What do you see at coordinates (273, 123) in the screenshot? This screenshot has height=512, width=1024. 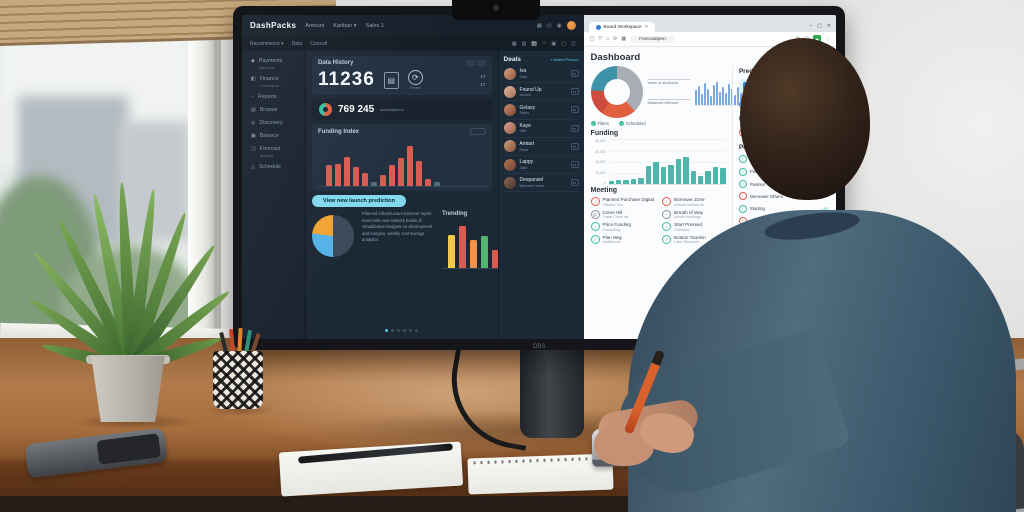 I see `sidebar-item: ◎ Discovery` at bounding box center [273, 123].